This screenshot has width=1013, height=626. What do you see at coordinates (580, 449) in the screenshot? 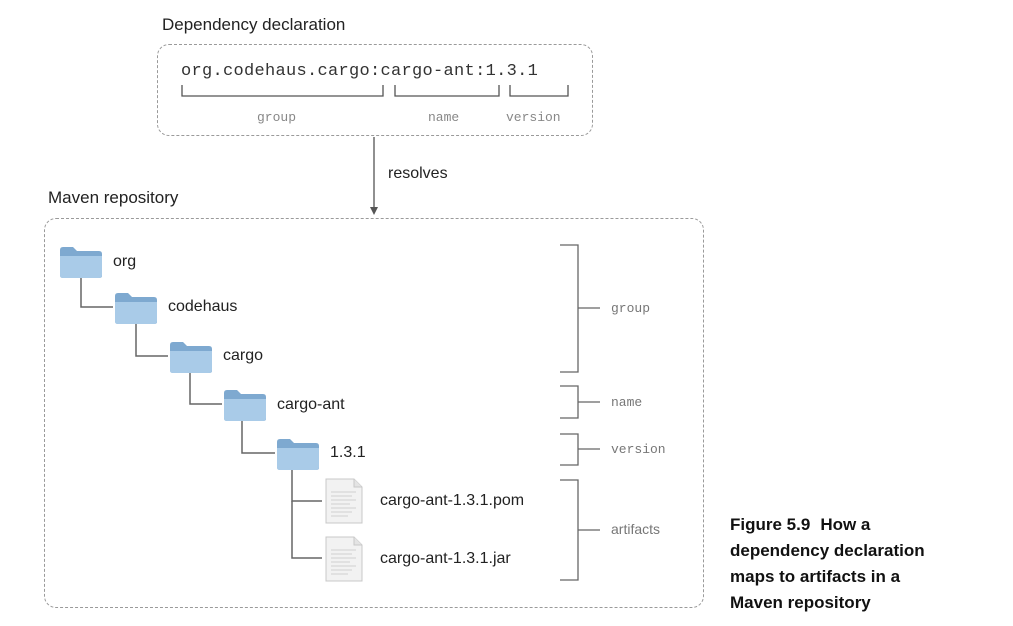
I see `version-bracket` at bounding box center [580, 449].